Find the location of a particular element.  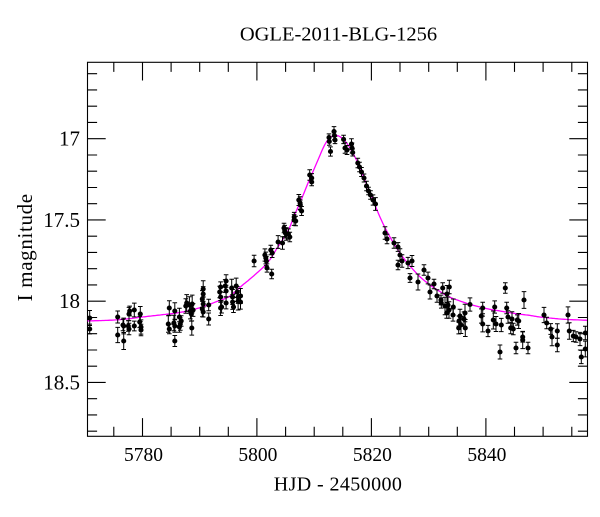

svg-text: 18.5 is located at coordinates (61, 382).